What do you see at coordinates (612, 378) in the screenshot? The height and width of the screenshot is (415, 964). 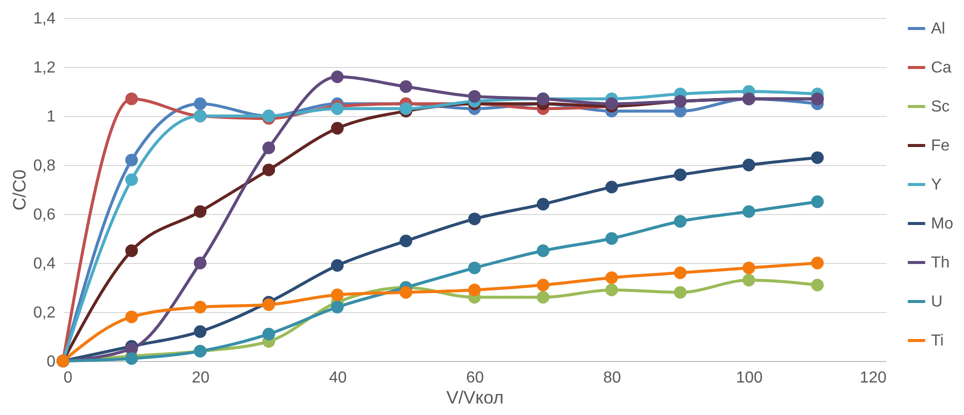 I see `x-tick-label: 80` at bounding box center [612, 378].